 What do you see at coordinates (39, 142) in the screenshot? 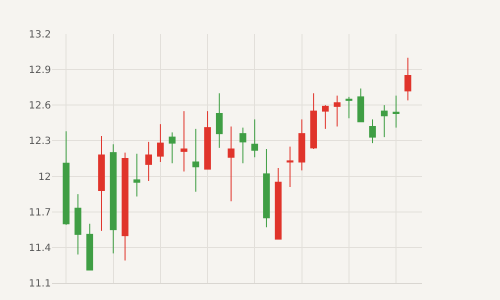
I see `y-tick-label: 12.3` at bounding box center [39, 142].